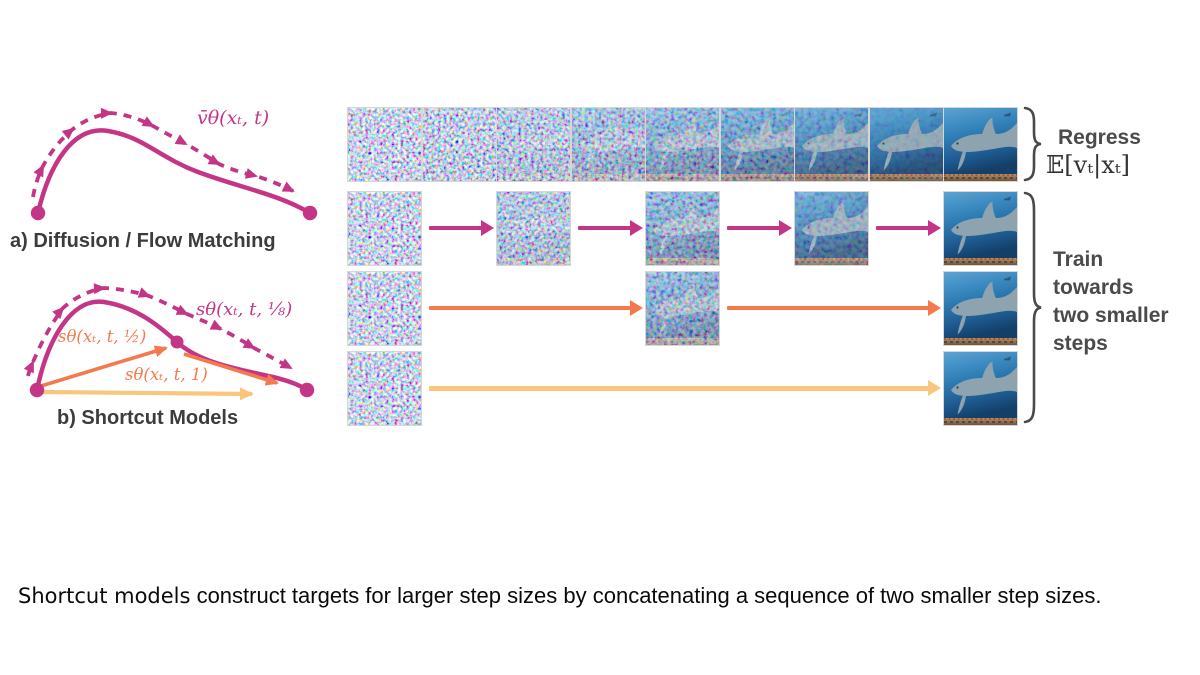  What do you see at coordinates (177, 342) in the screenshot?
I see `midpoint-dot` at bounding box center [177, 342].